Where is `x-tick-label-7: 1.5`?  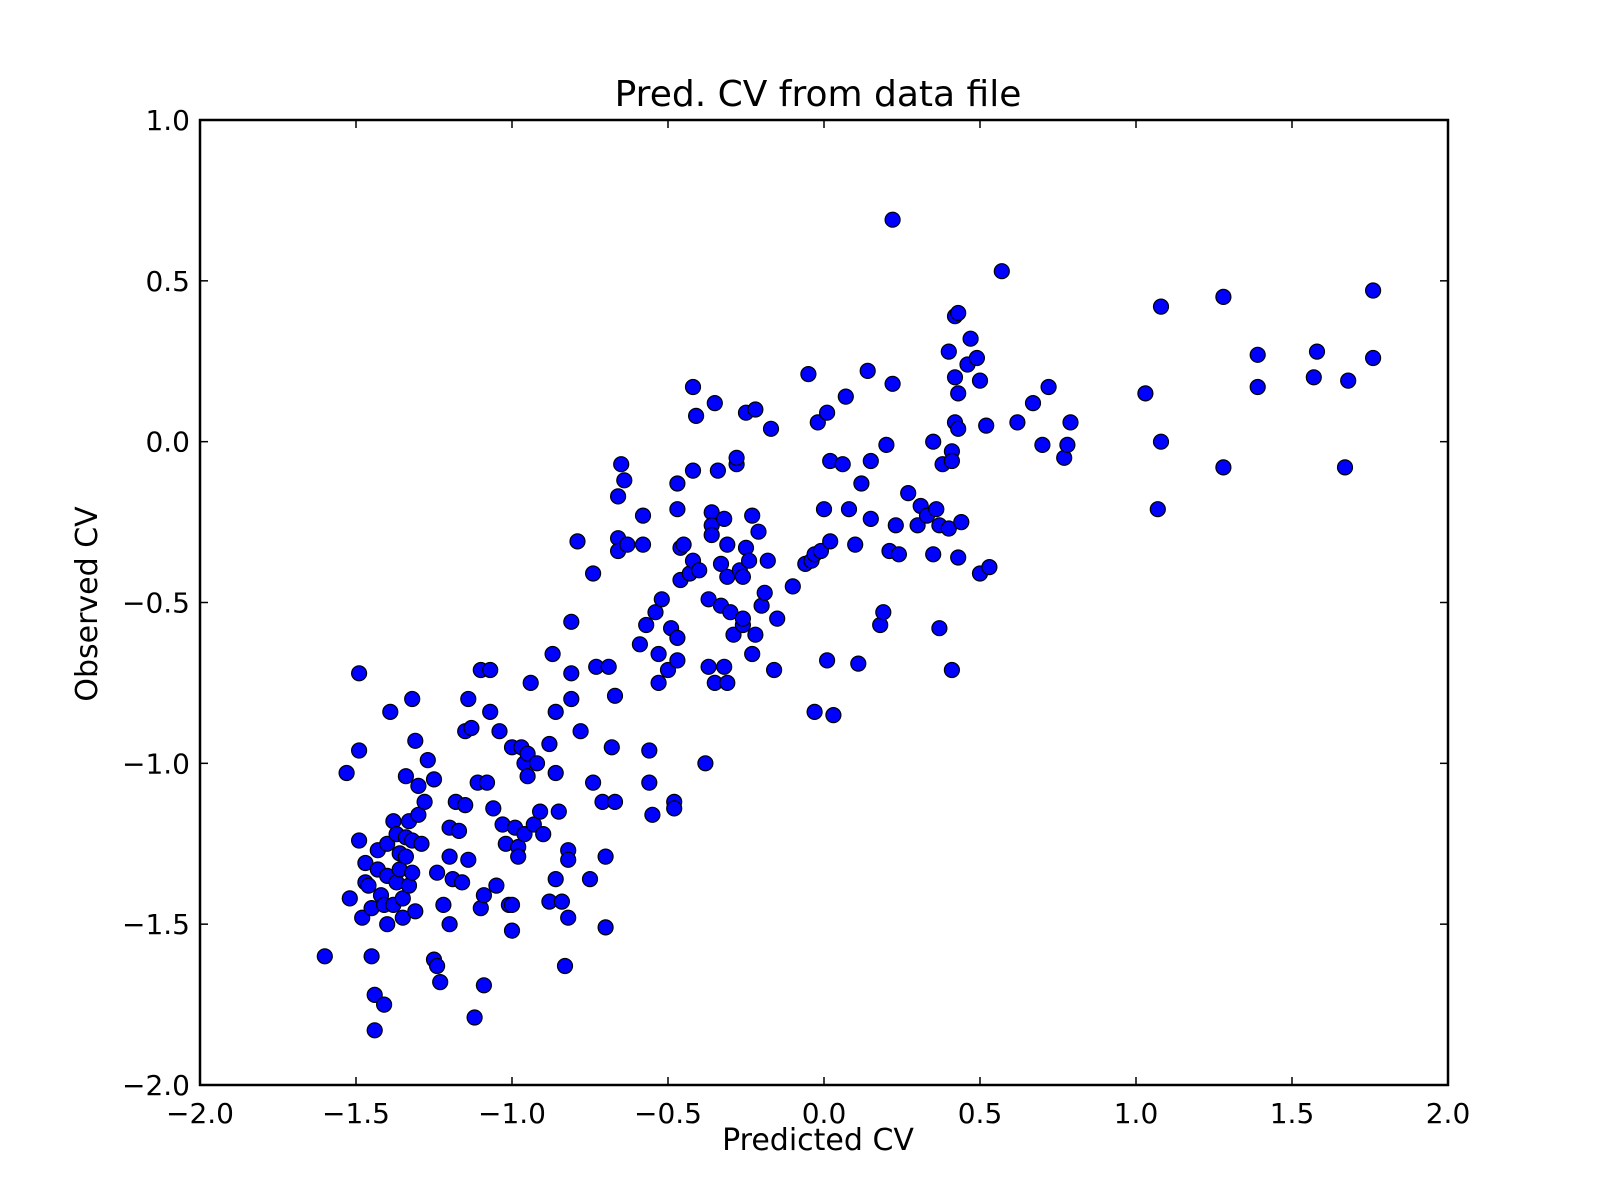
x-tick-label-7: 1.5 is located at coordinates (1292, 1113).